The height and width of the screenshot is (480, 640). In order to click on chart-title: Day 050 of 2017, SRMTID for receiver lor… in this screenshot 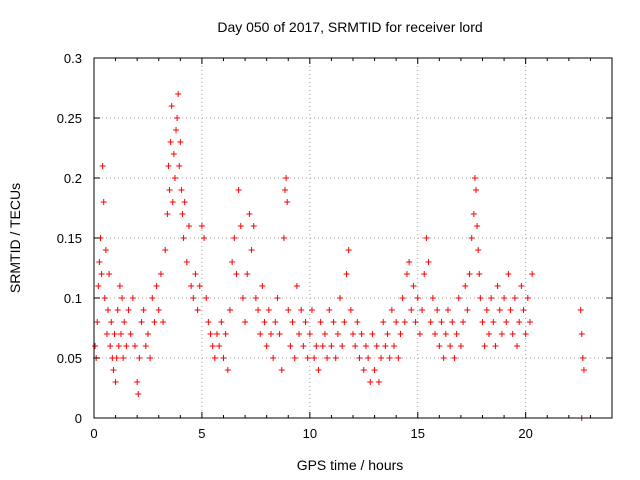, I will do `click(349, 27)`.